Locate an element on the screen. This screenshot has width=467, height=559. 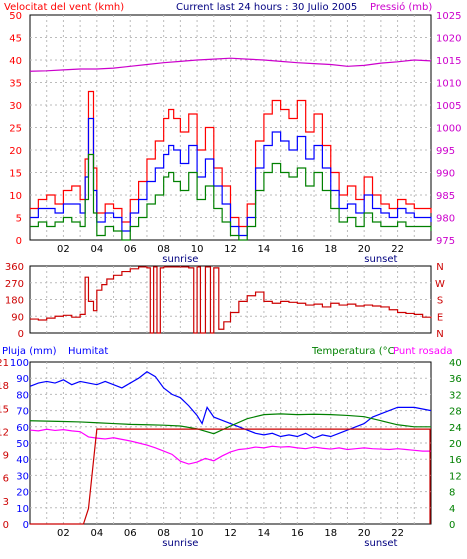
right-tick-label: 1025 is located at coordinates (448, 16).